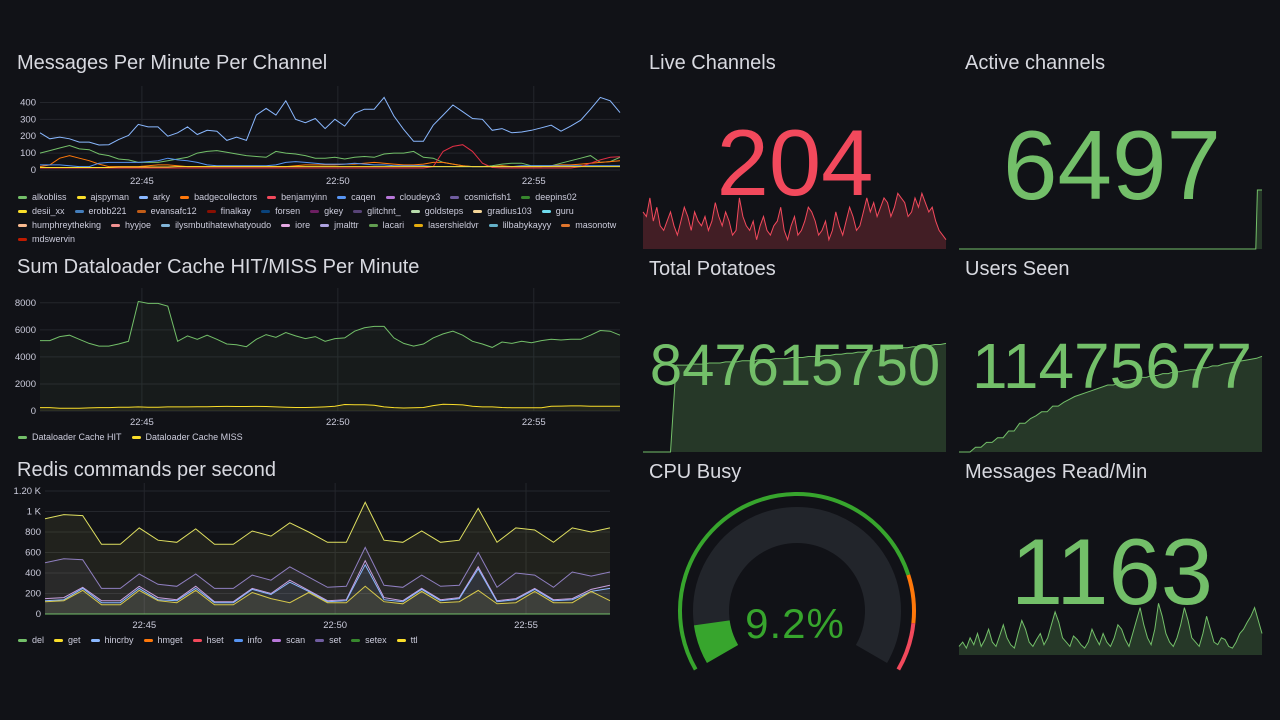 The height and width of the screenshot is (720, 1280). I want to click on series-line-ajspyman, so click(330, 167).